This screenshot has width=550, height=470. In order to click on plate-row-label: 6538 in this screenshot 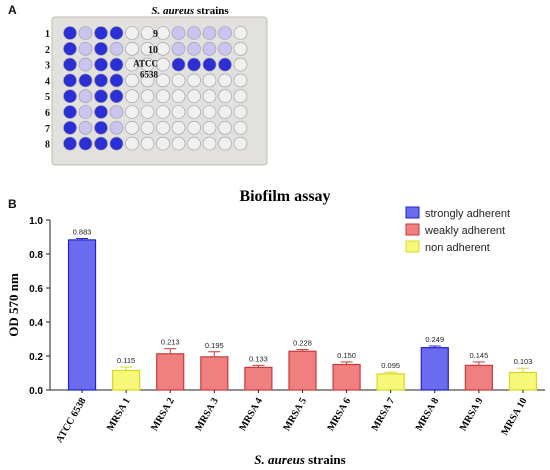, I will do `click(149, 75)`.